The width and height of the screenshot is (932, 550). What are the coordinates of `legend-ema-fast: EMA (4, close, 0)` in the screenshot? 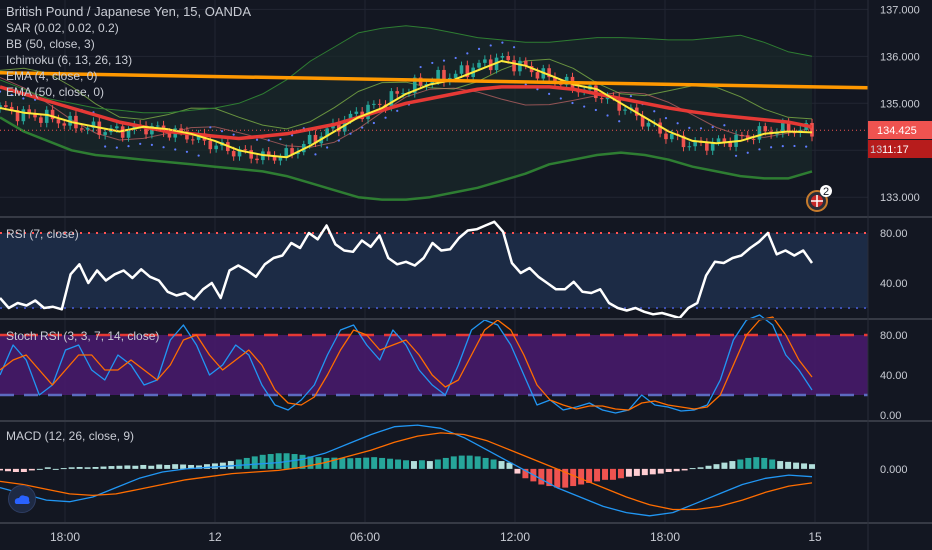 It's located at (52, 76).